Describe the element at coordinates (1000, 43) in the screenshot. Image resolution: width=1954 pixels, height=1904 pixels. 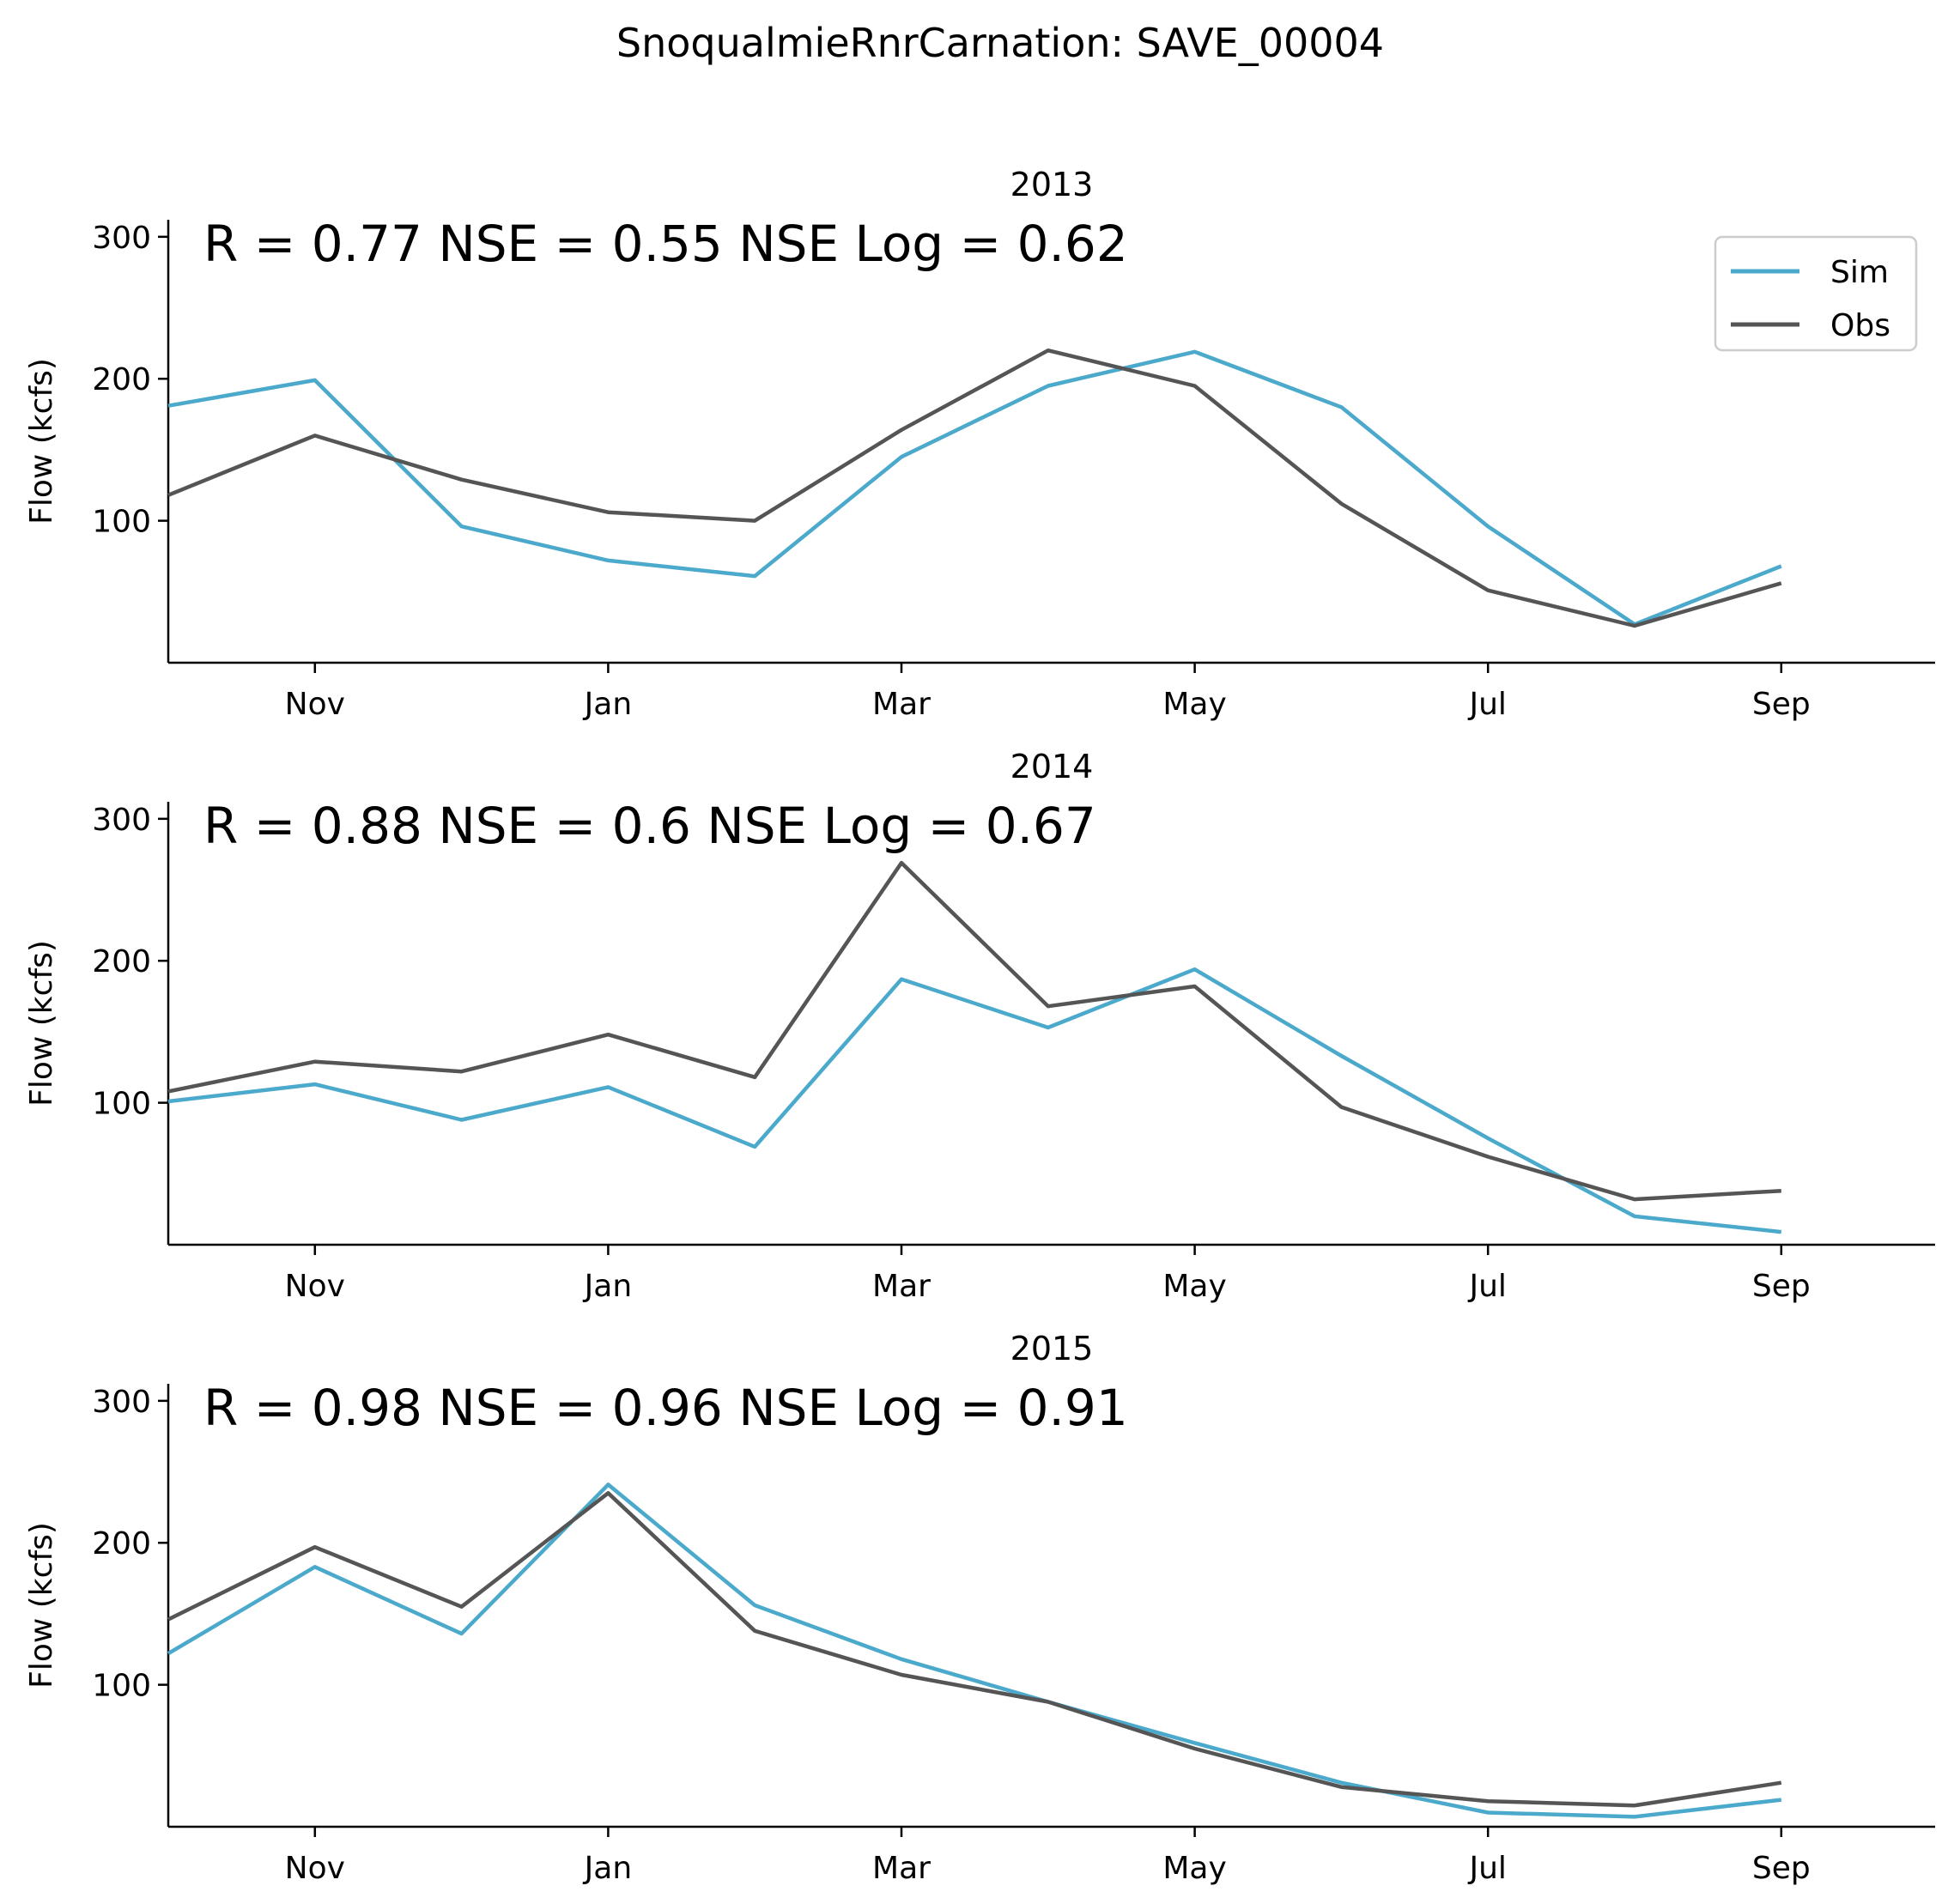
I see `figure-title: SnoqualmieRnrCarnation: SAVE_00004` at that location.